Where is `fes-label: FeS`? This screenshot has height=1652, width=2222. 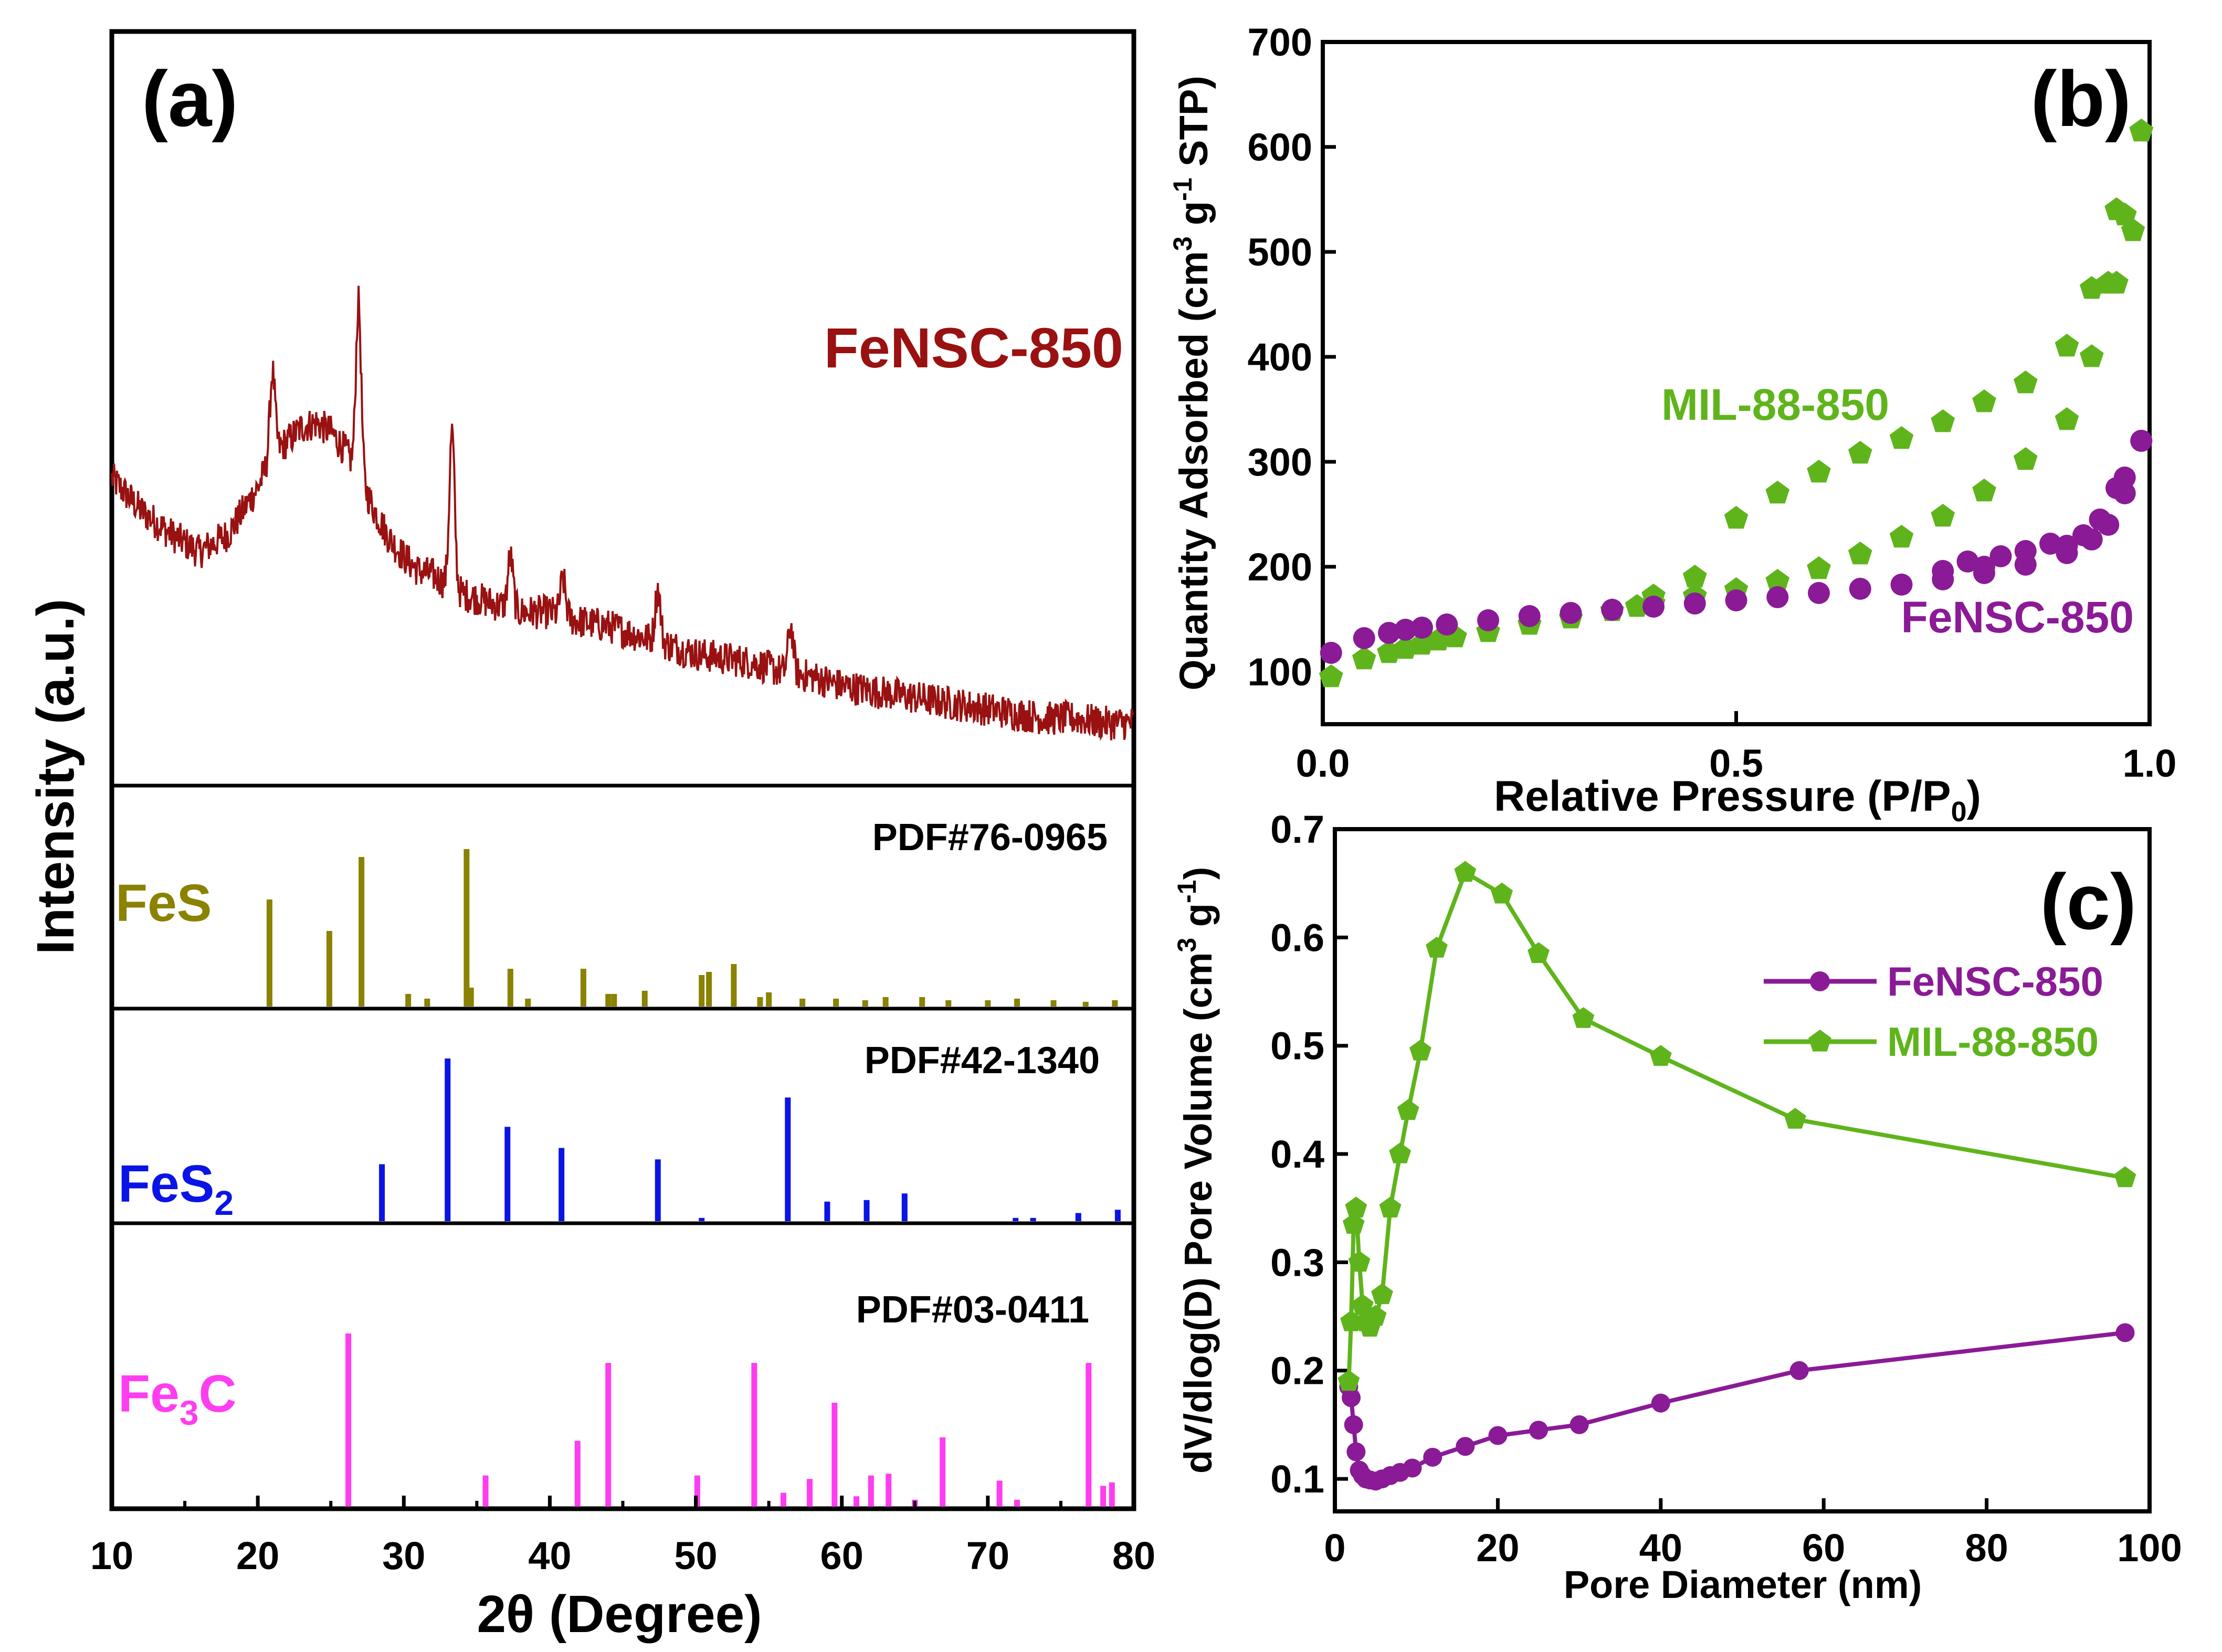
fes-label: FeS is located at coordinates (163, 903).